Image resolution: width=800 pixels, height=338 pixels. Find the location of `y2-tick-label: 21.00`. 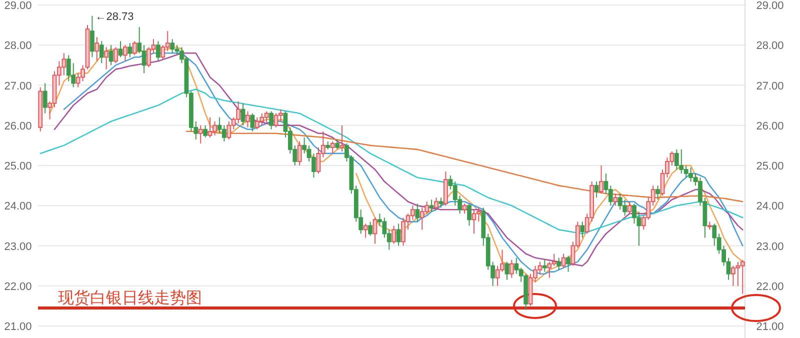

y2-tick-label: 21.00 is located at coordinates (770, 327).